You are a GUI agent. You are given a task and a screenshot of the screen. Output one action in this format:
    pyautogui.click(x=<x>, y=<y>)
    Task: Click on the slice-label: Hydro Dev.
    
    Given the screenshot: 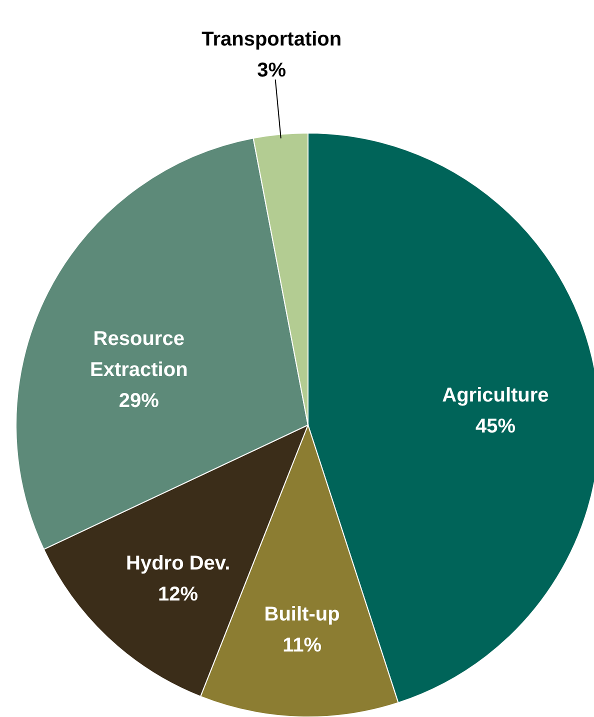 What is the action you would take?
    pyautogui.click(x=178, y=563)
    